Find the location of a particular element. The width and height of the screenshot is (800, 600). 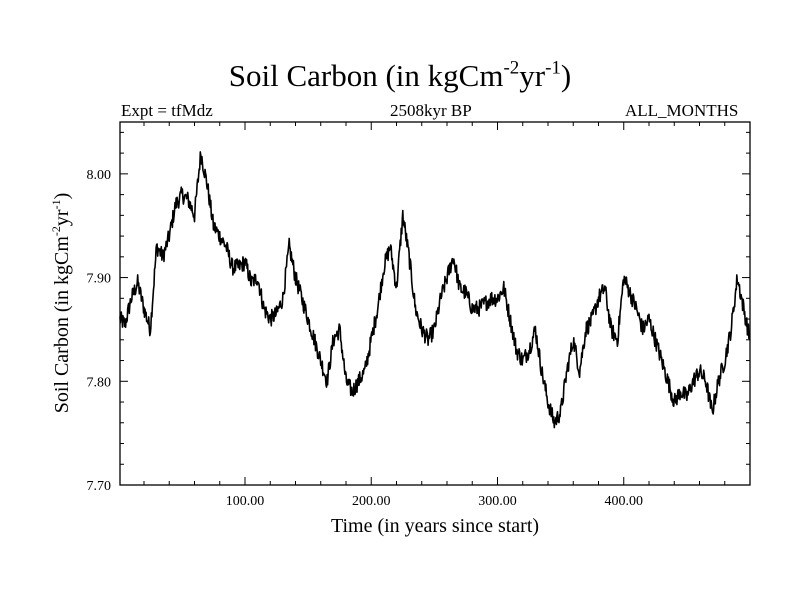

chart-title: Soil Carbon (in kgCm-2yr-1) is located at coordinates (400, 76).